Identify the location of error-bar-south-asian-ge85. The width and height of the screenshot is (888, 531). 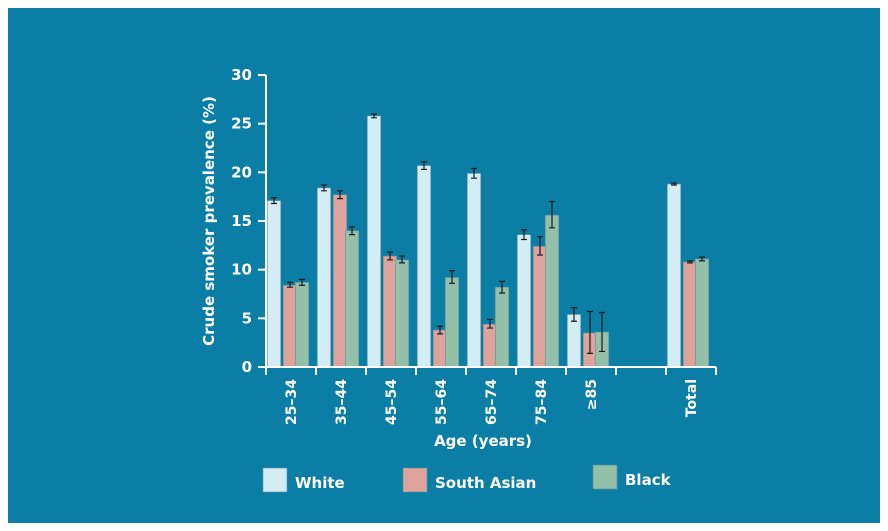
(590, 332).